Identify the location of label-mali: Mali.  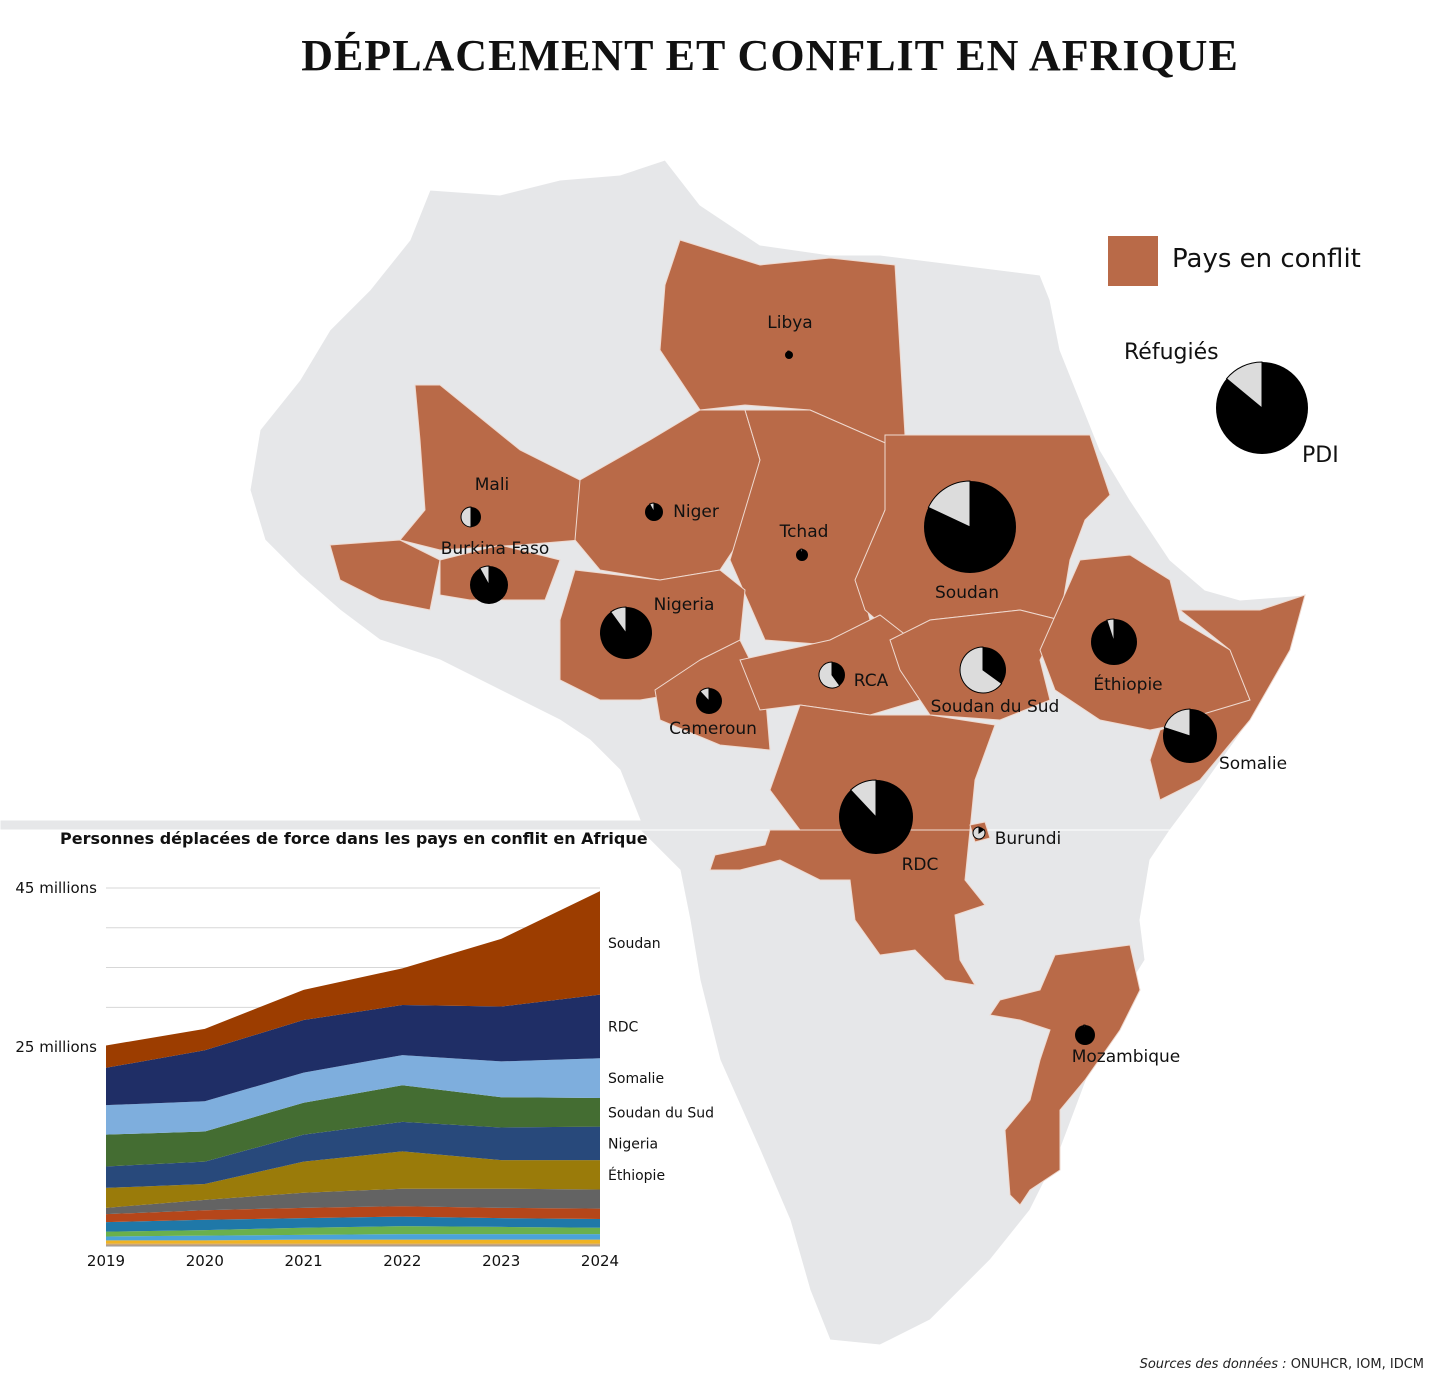
(492, 485).